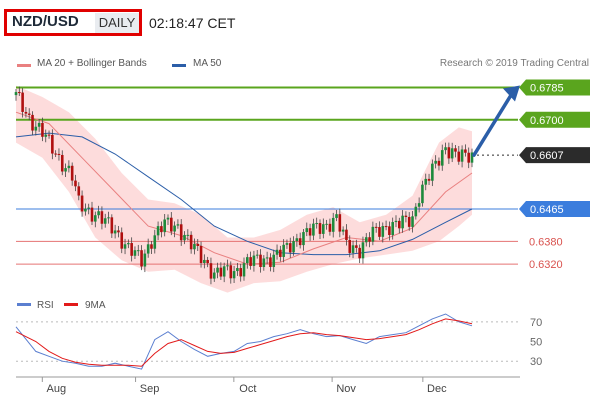 The height and width of the screenshot is (410, 601). I want to click on level-tag-0.67: 0.6700, so click(547, 121).